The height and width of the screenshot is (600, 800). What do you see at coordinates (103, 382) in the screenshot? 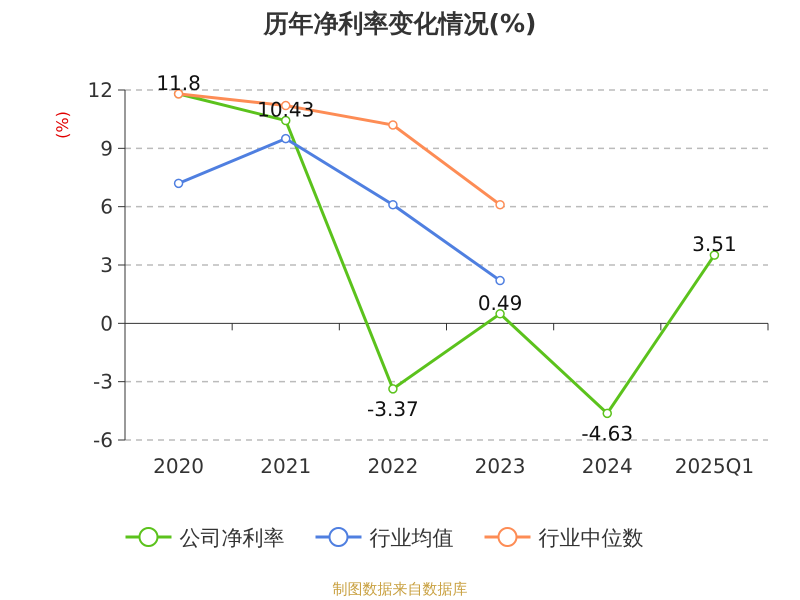
I see `y-tick-label: -3` at bounding box center [103, 382].